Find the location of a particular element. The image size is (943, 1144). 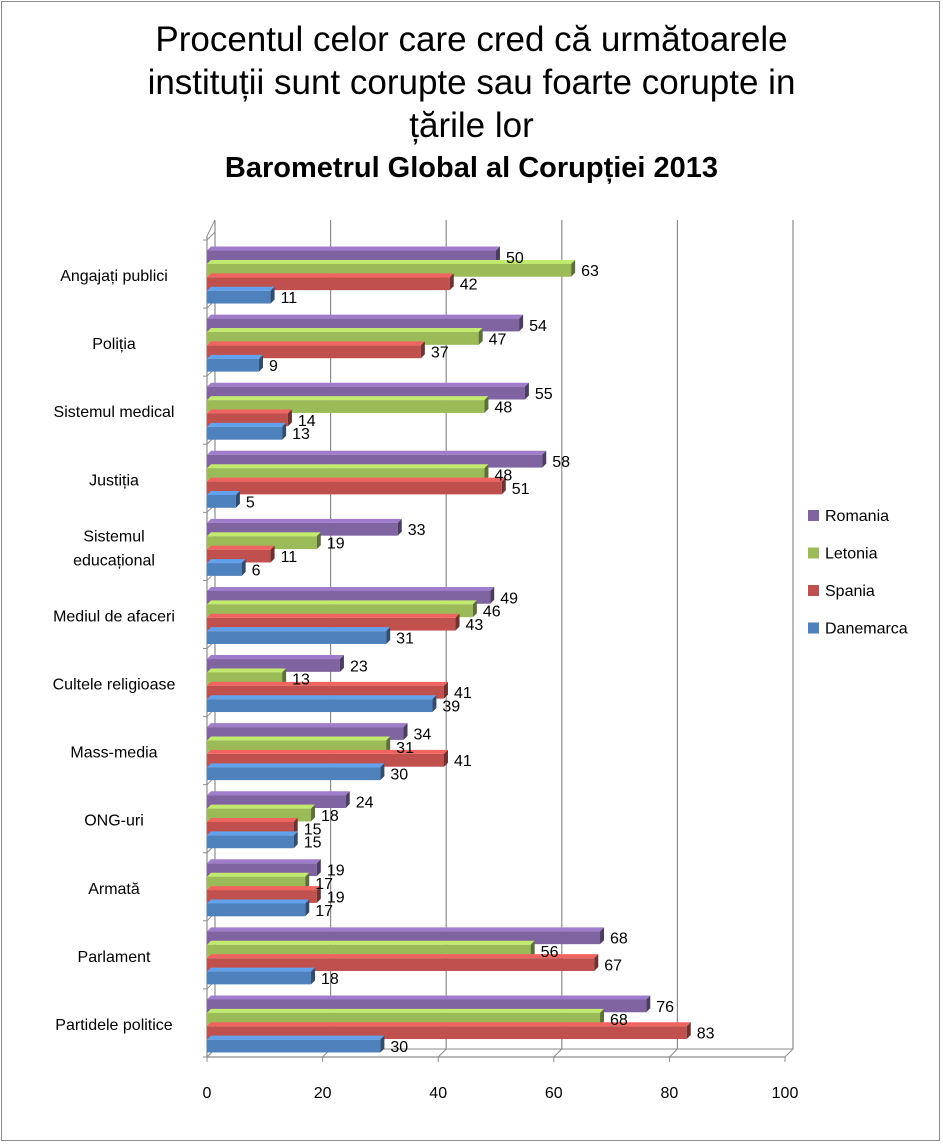

data-label-letonia: 56 is located at coordinates (550, 952).